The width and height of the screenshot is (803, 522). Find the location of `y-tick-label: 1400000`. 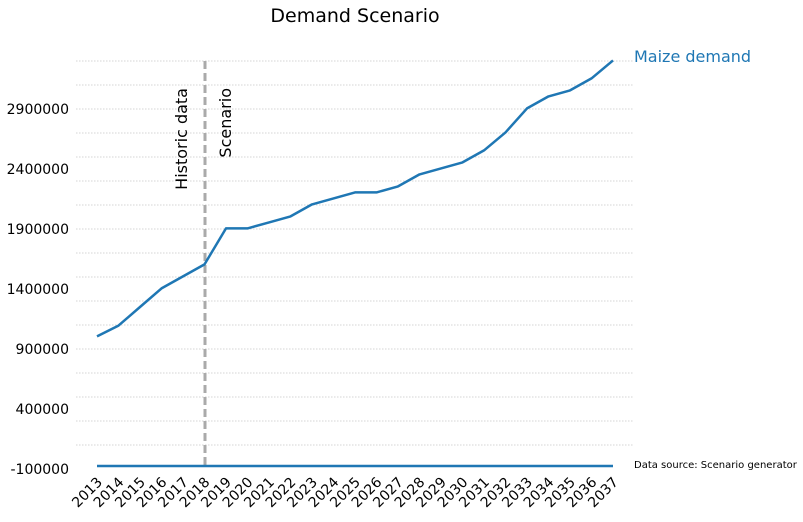

y-tick-label: 1400000 is located at coordinates (38, 290).